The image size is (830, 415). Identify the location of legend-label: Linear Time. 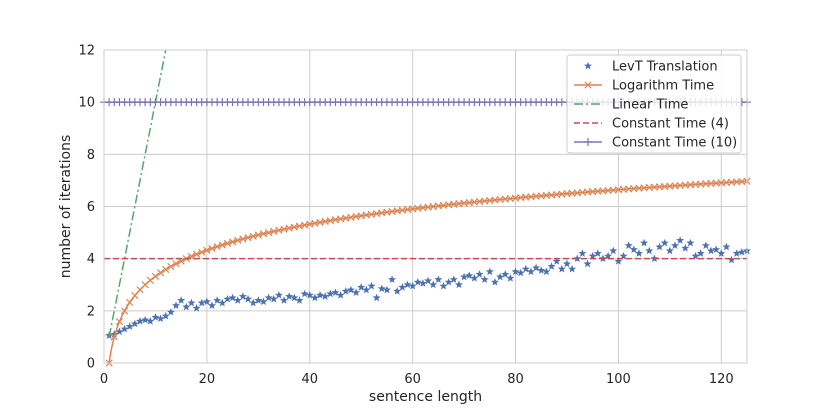
(650, 105).